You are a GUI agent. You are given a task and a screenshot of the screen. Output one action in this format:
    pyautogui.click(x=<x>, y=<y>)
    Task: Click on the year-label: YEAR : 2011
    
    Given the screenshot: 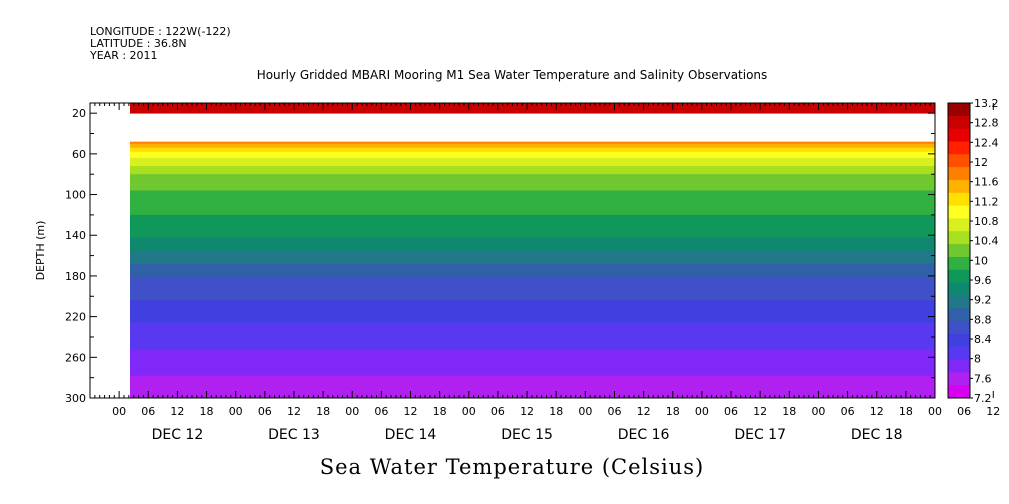 What is the action you would take?
    pyautogui.click(x=124, y=55)
    